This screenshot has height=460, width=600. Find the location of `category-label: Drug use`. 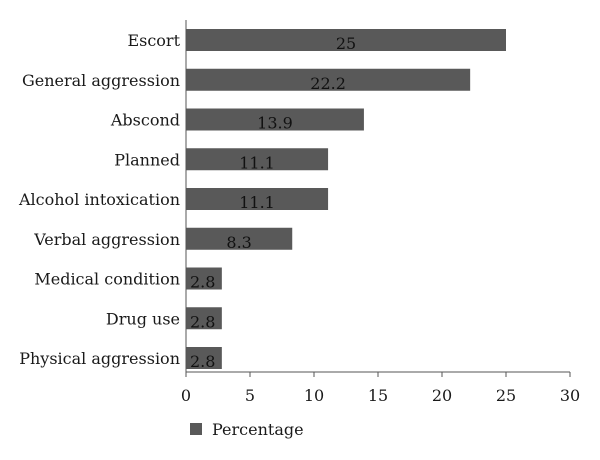

category-label: Drug use is located at coordinates (143, 318).